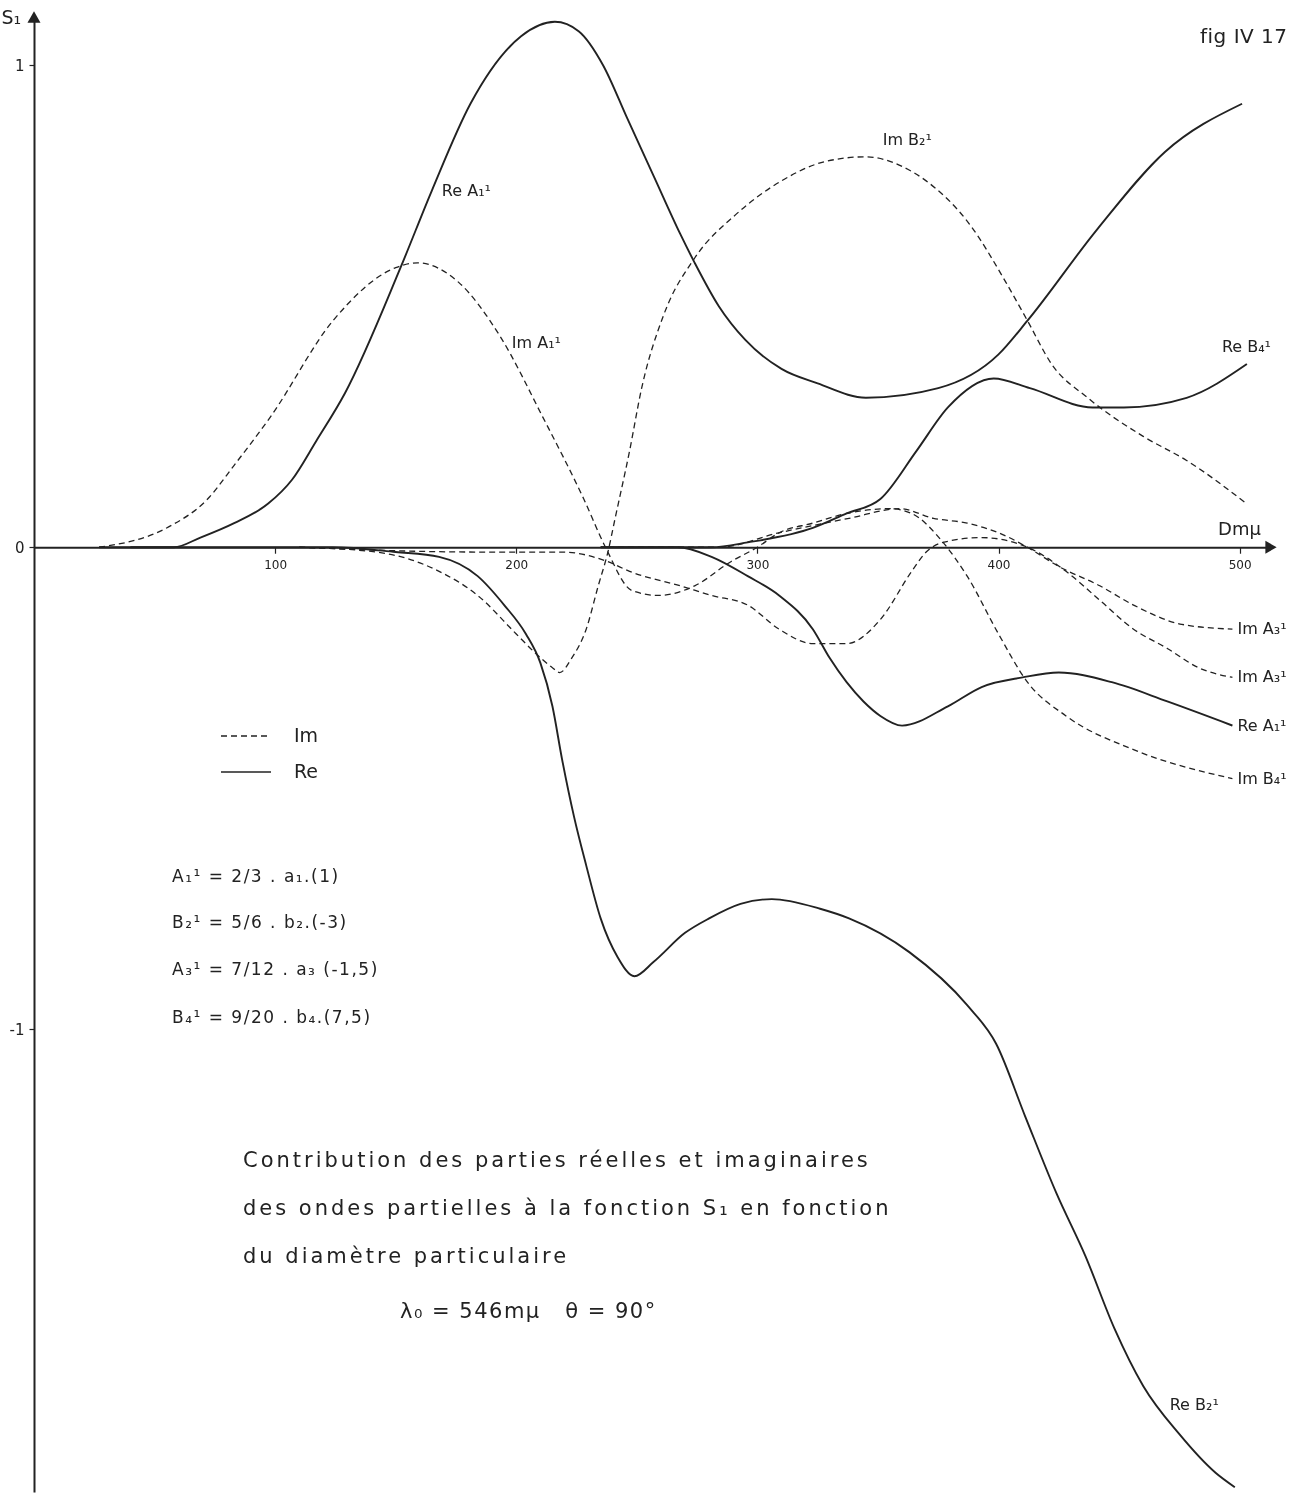 This screenshot has width=1301, height=1495. Describe the element at coordinates (758, 564) in the screenshot. I see `x-tick-label: 300` at that location.